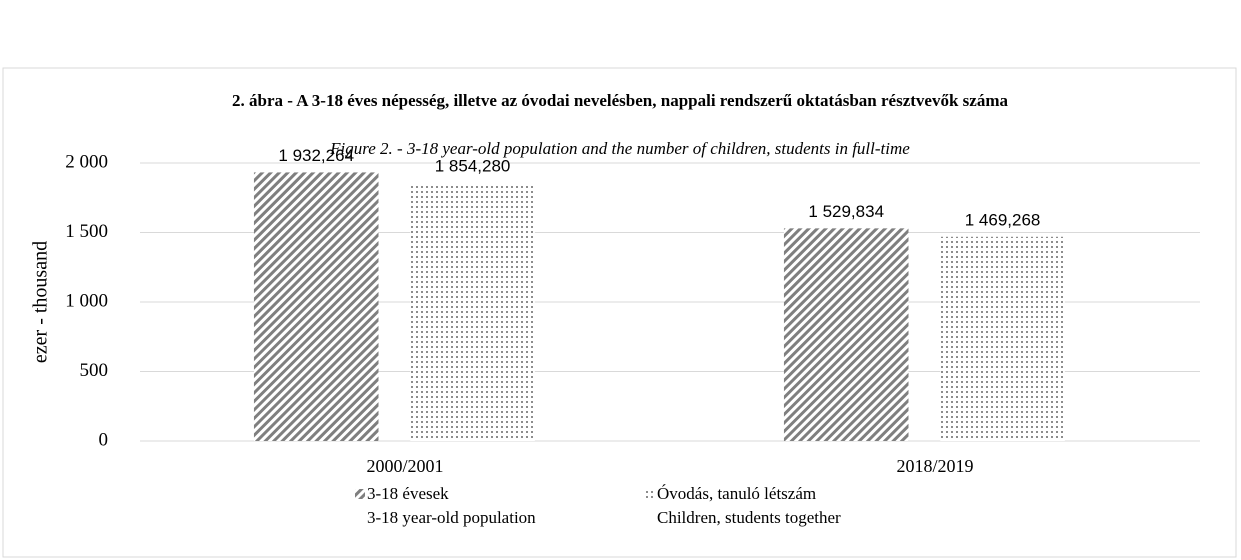 Image resolution: width=1241 pixels, height=560 pixels. What do you see at coordinates (86, 161) in the screenshot?
I see `y-tick-label: 2 000` at bounding box center [86, 161].